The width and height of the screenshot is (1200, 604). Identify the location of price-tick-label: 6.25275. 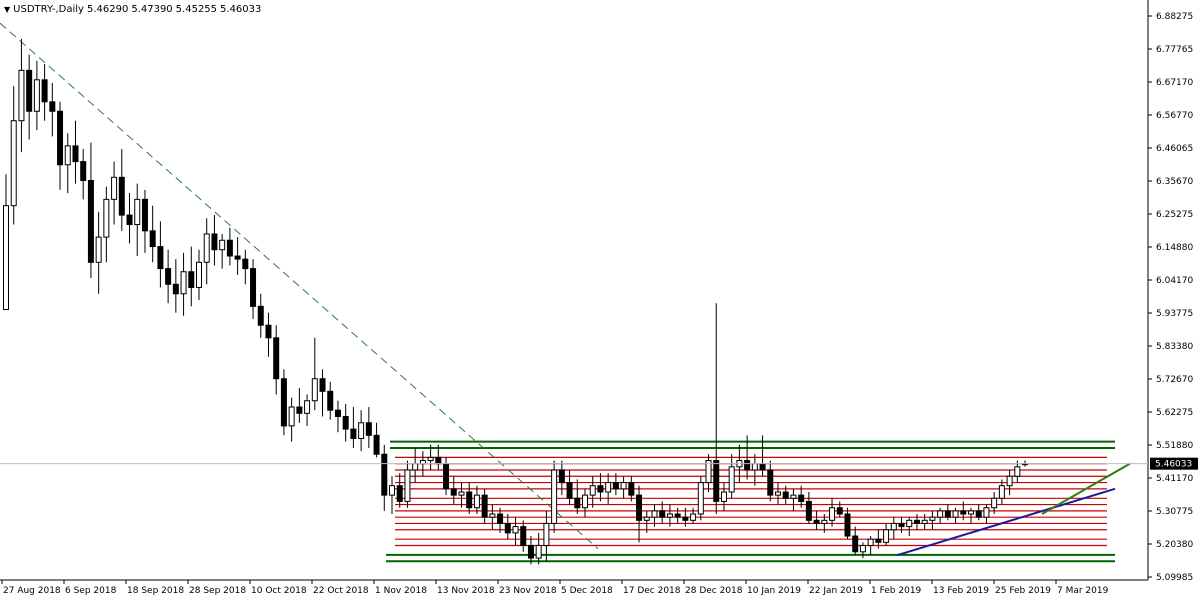
(1174, 215).